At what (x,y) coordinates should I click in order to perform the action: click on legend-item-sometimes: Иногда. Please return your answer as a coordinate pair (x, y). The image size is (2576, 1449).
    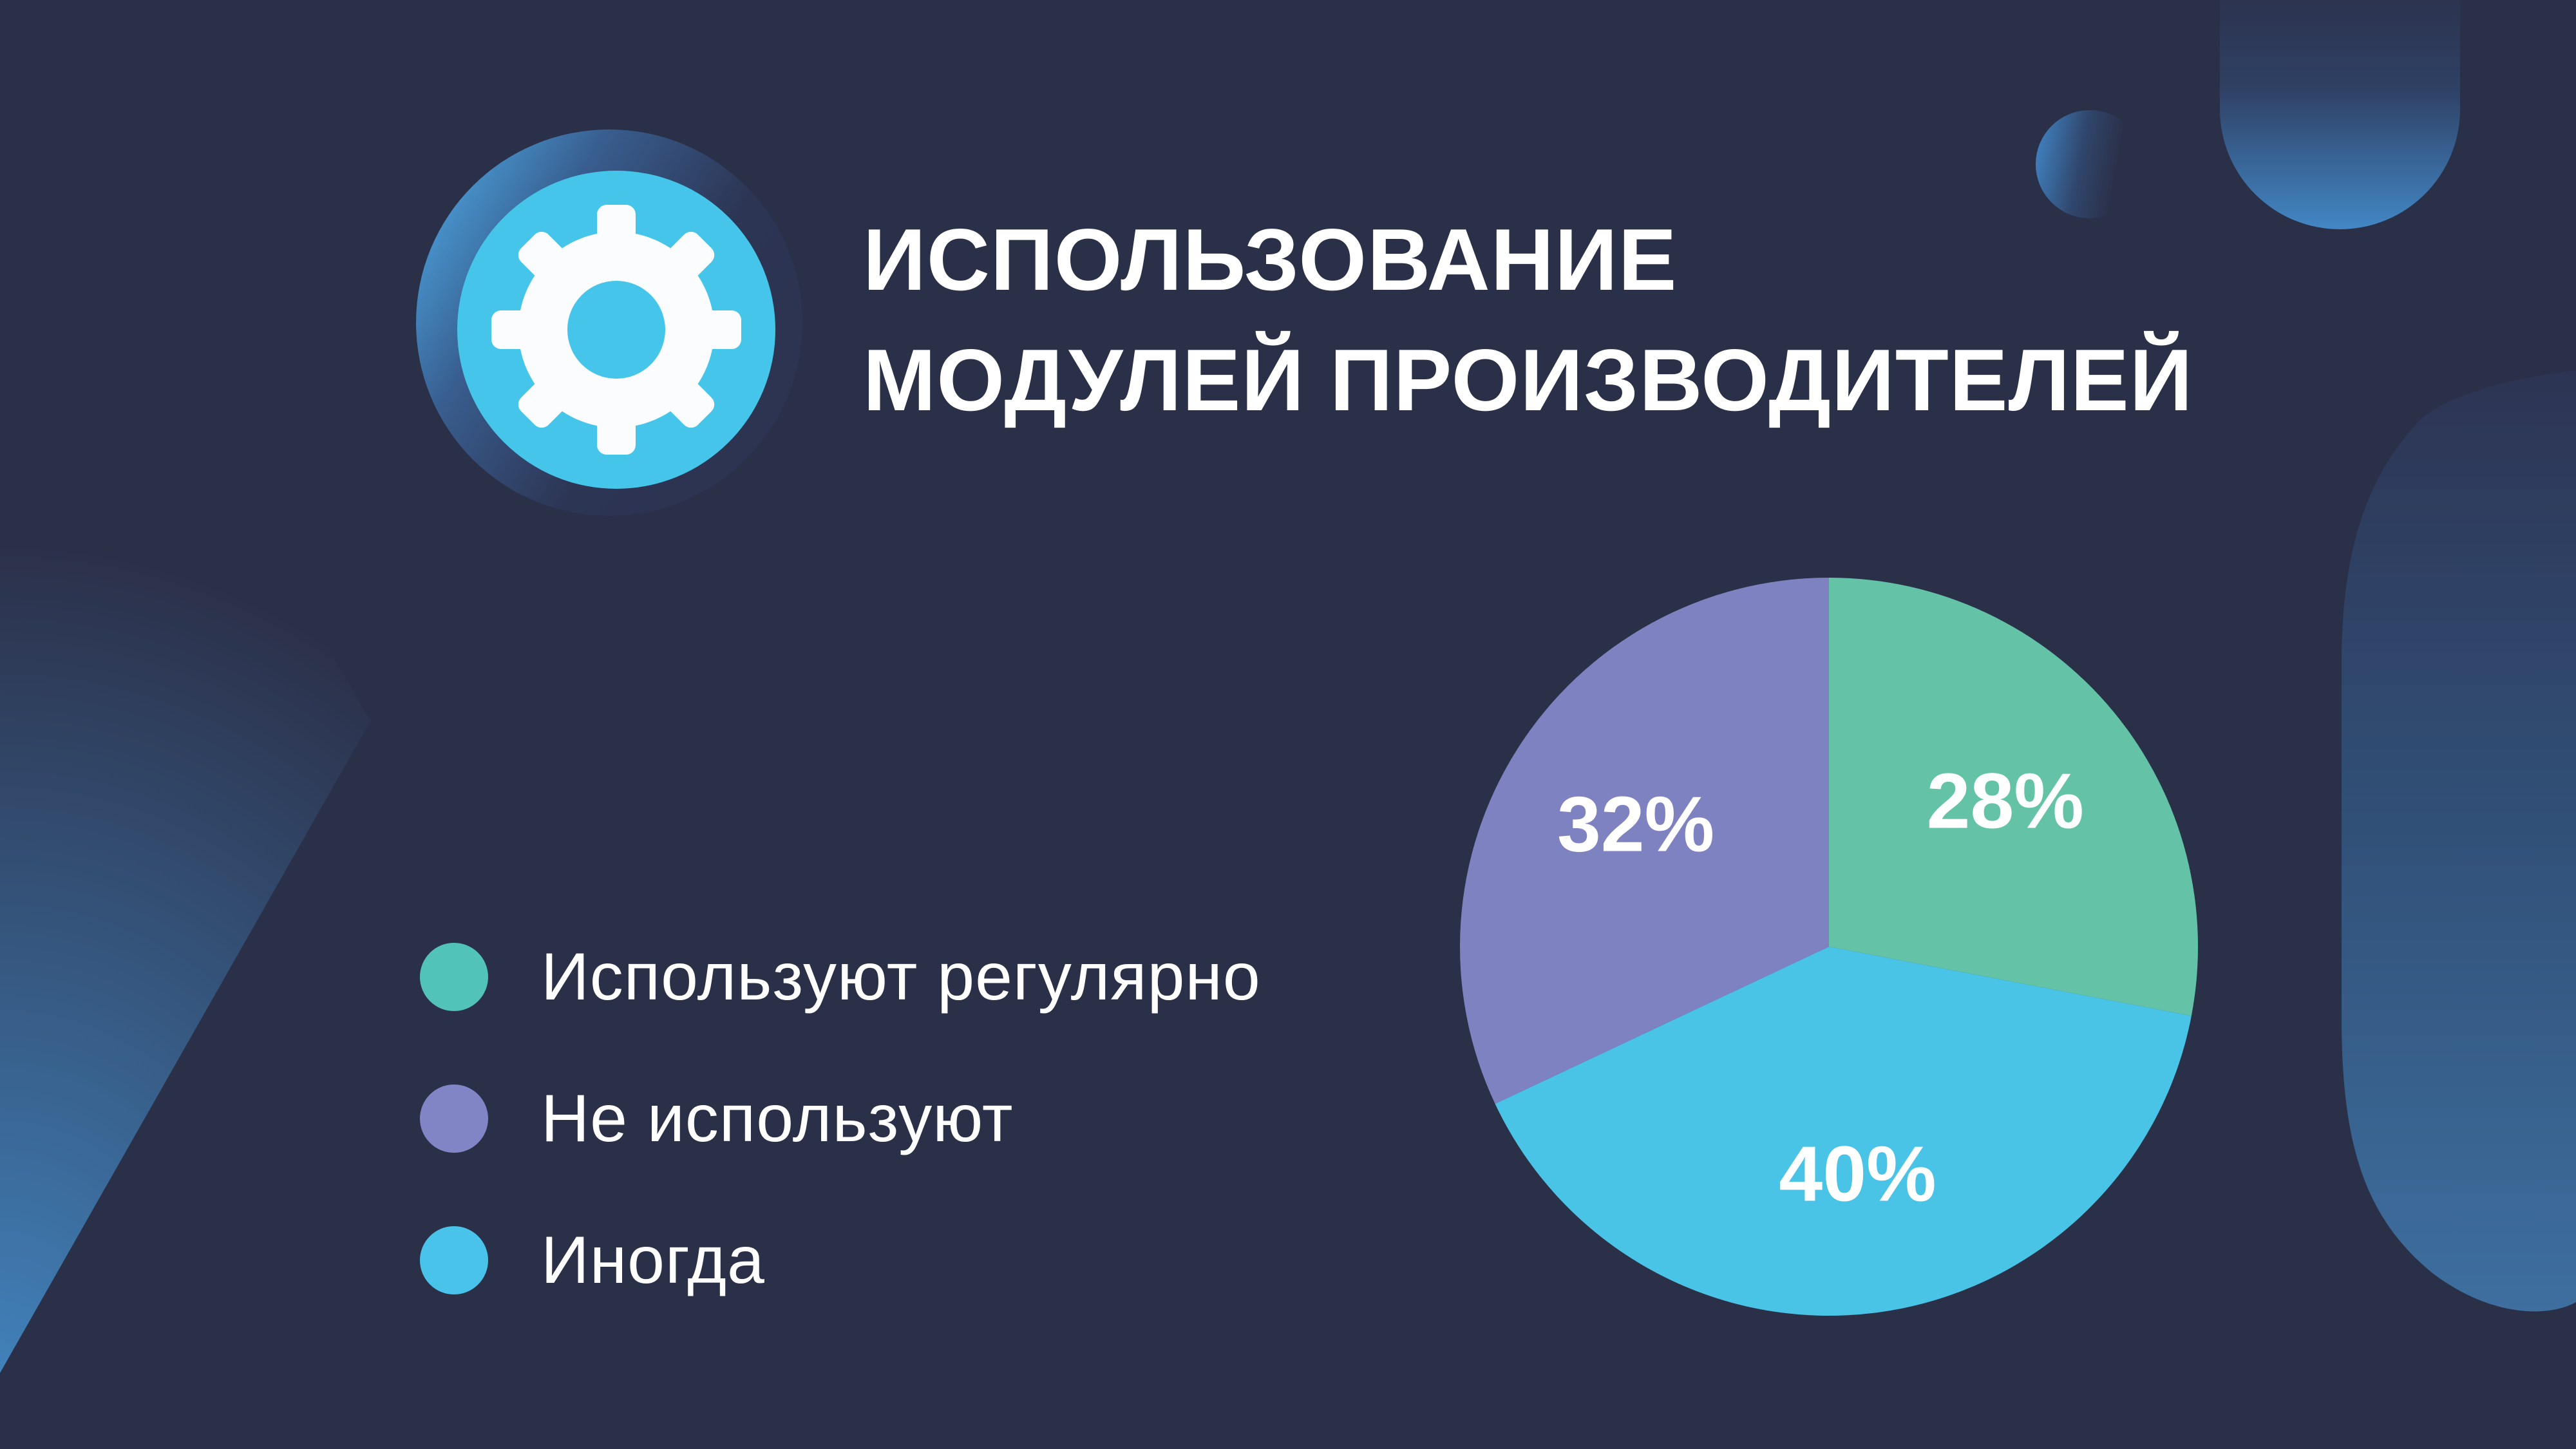
    Looking at the image, I should click on (592, 1260).